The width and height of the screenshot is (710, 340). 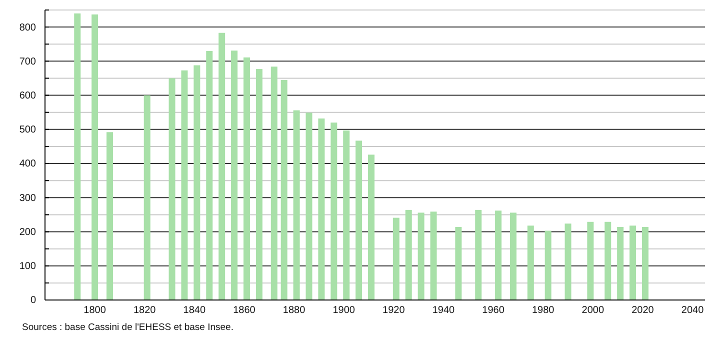 What do you see at coordinates (27, 96) in the screenshot?
I see `y-tick-label: 600` at bounding box center [27, 96].